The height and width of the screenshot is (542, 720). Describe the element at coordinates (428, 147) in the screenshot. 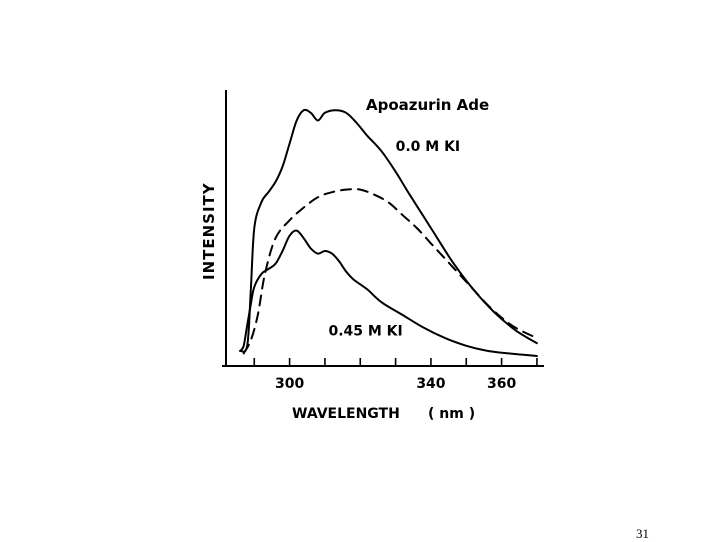

I see `annotation-0: 0.0 M KI` at that location.